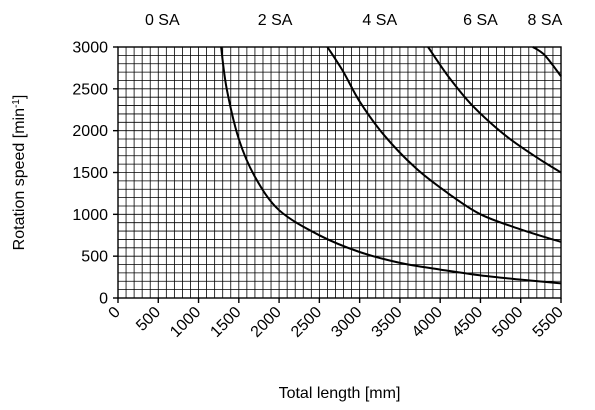  What do you see at coordinates (185, 322) in the screenshot?
I see `x-tick-label: 1000` at bounding box center [185, 322].